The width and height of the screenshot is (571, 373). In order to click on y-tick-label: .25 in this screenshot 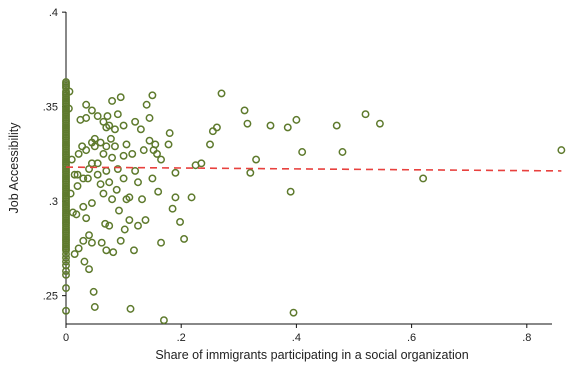, I will do `click(50, 297)`.